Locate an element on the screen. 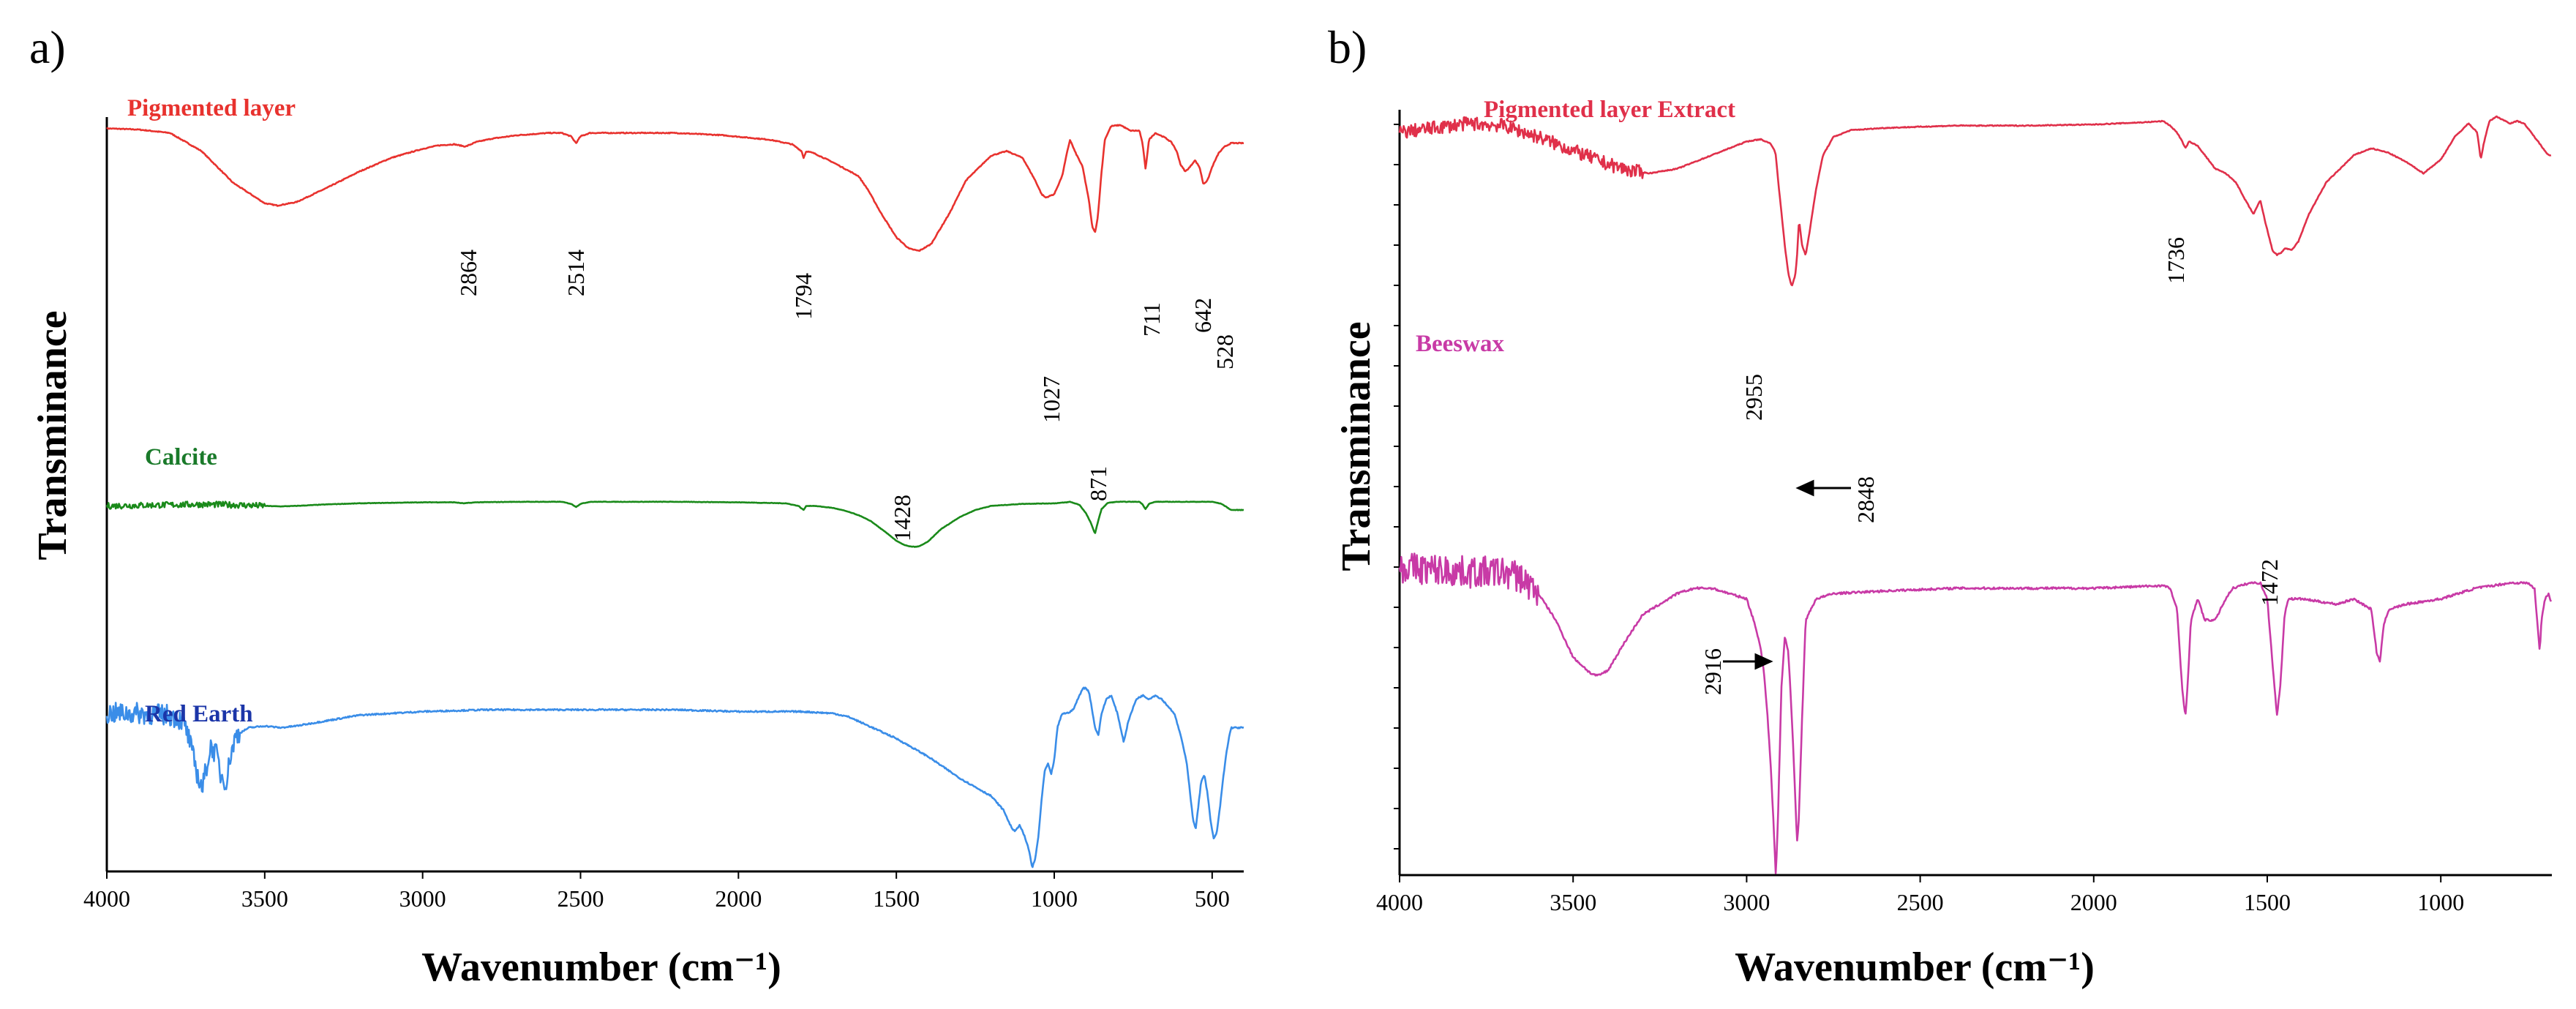 The height and width of the screenshot is (1009, 2576). panel-b-label: b) is located at coordinates (1347, 47).